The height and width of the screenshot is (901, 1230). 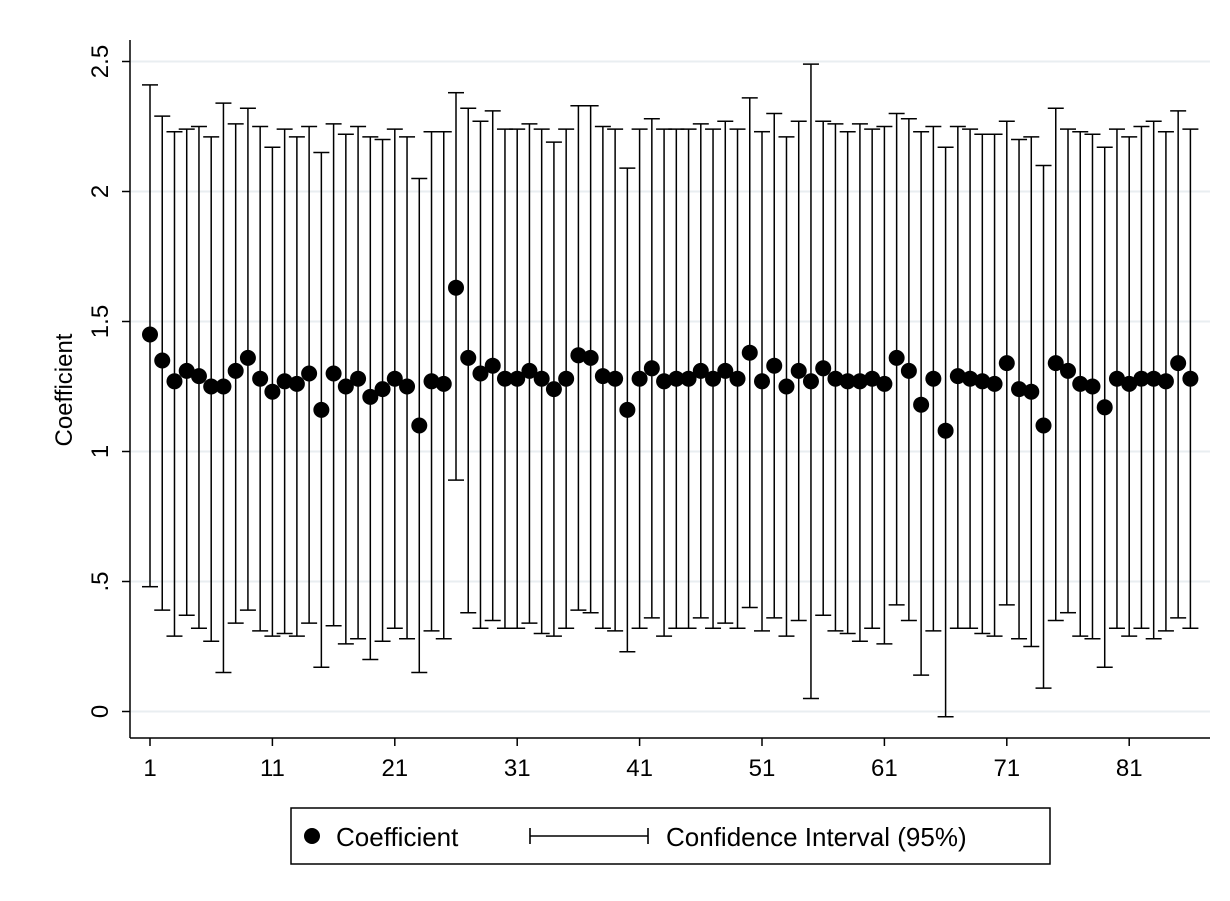 I want to click on legend-ci-label: Confidence Interval (95%), so click(x=816, y=837).